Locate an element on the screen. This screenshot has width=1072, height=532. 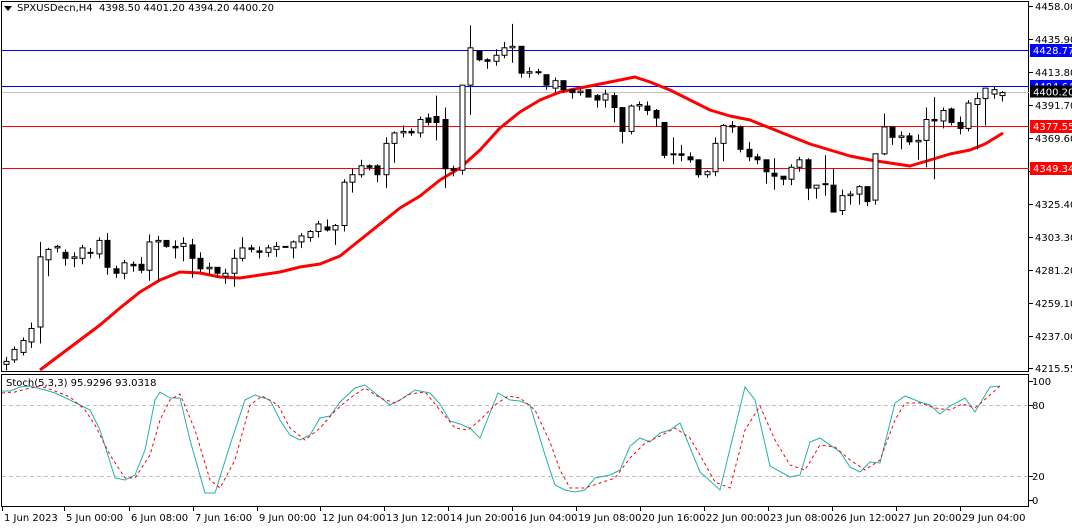
time-tick-label: 6 Jun 08:00 is located at coordinates (159, 518).